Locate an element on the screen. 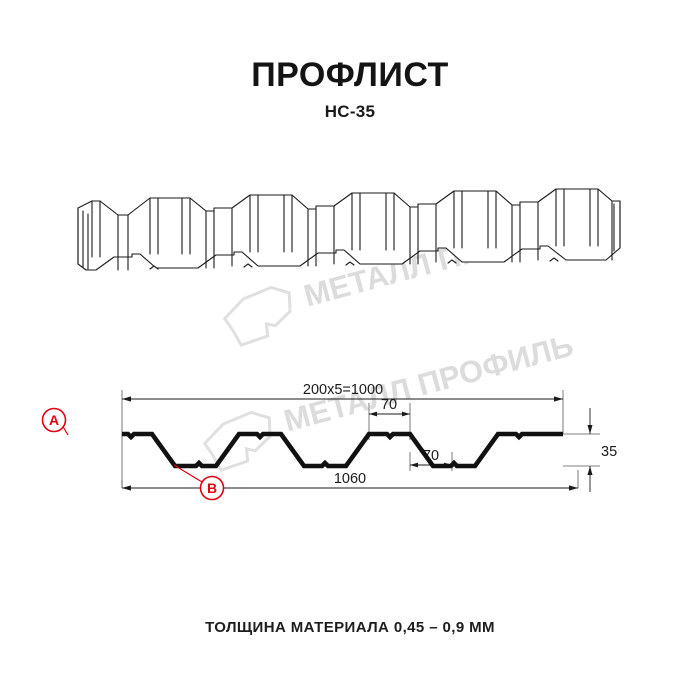 This screenshot has height=700, width=700. valley-notches is located at coordinates (354, 263).